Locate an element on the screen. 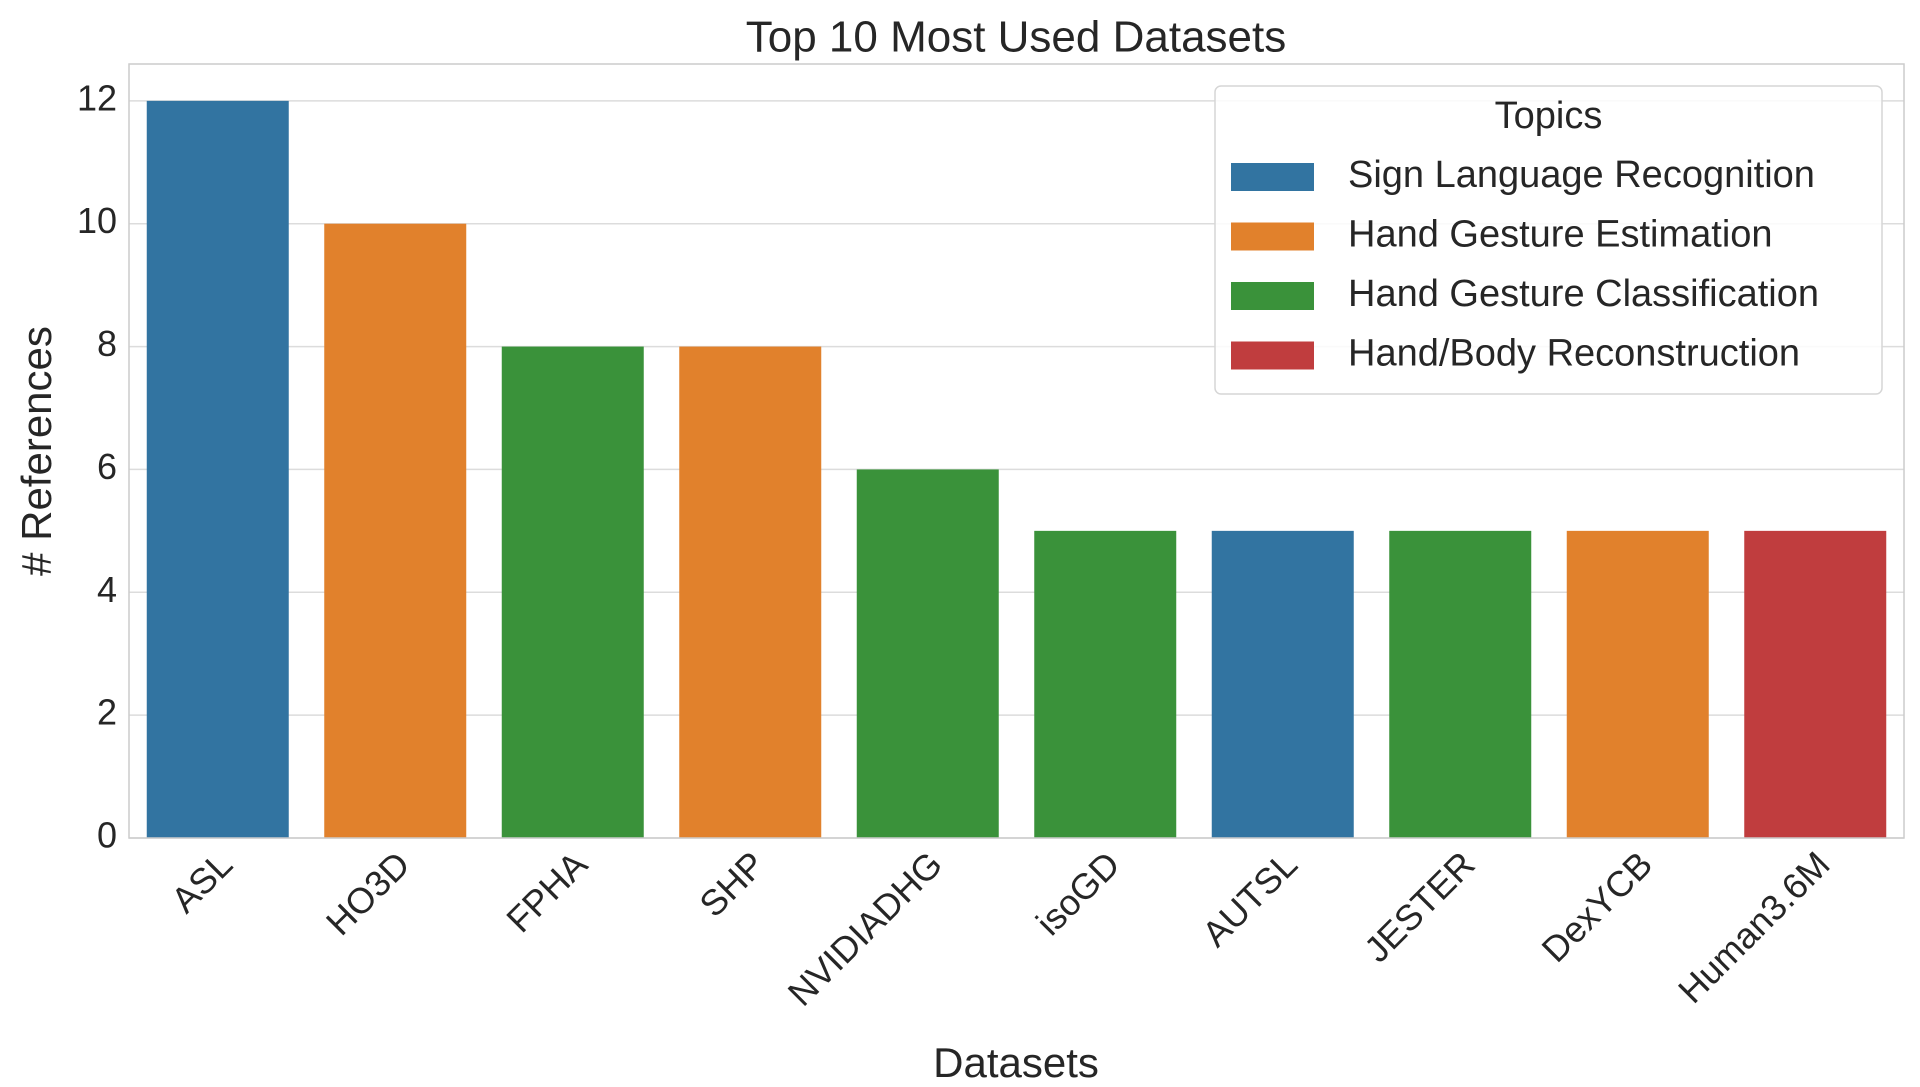 This screenshot has width=1920, height=1087. legend-title: Topics is located at coordinates (1549, 116).